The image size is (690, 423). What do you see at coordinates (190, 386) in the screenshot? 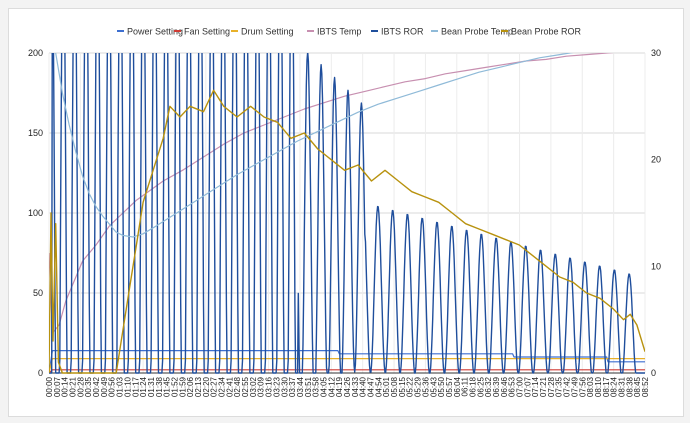
I see `x-tick-18: 02:06` at bounding box center [190, 386].